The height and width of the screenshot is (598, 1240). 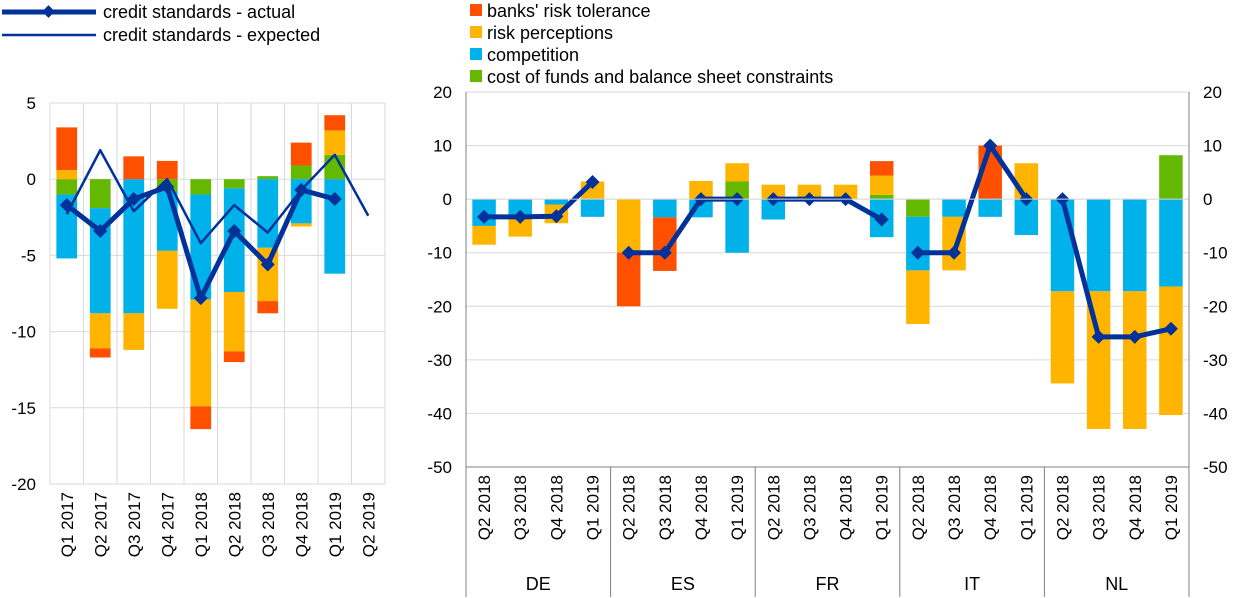 I want to click on legend-swatch-banks-risk-tolerance, so click(x=476, y=10).